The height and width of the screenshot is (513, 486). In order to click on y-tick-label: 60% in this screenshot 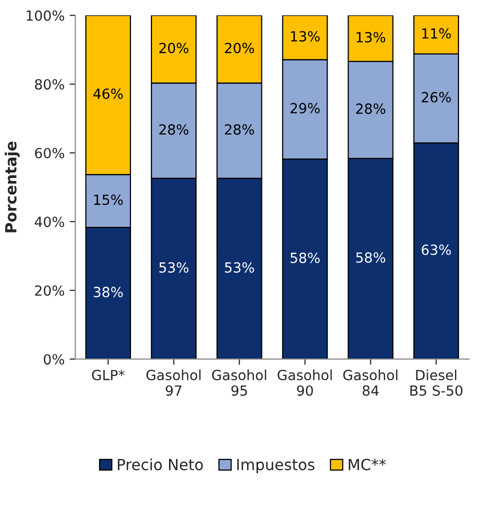, I will do `click(49, 153)`.